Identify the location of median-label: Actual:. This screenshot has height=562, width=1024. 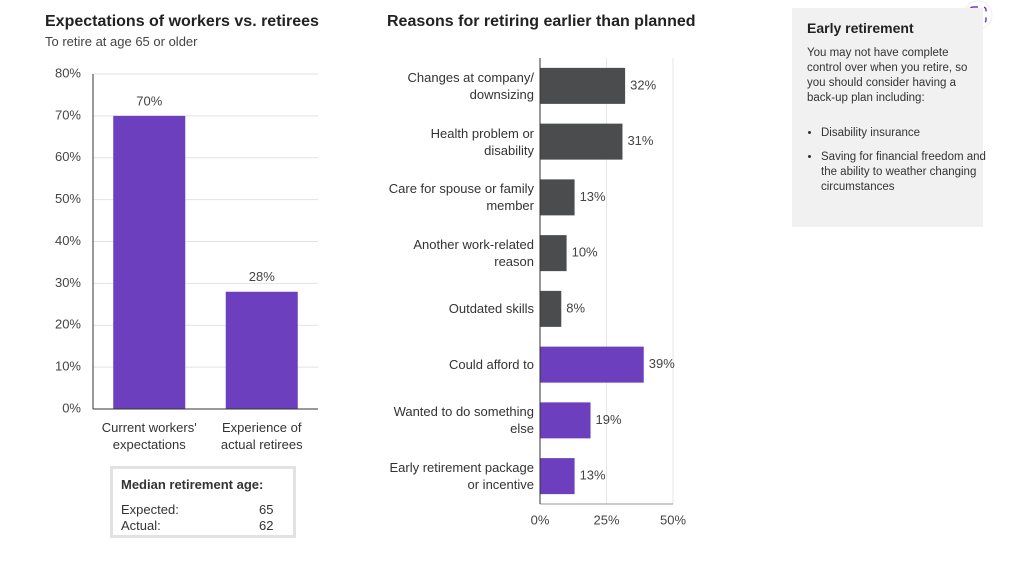
(141, 525).